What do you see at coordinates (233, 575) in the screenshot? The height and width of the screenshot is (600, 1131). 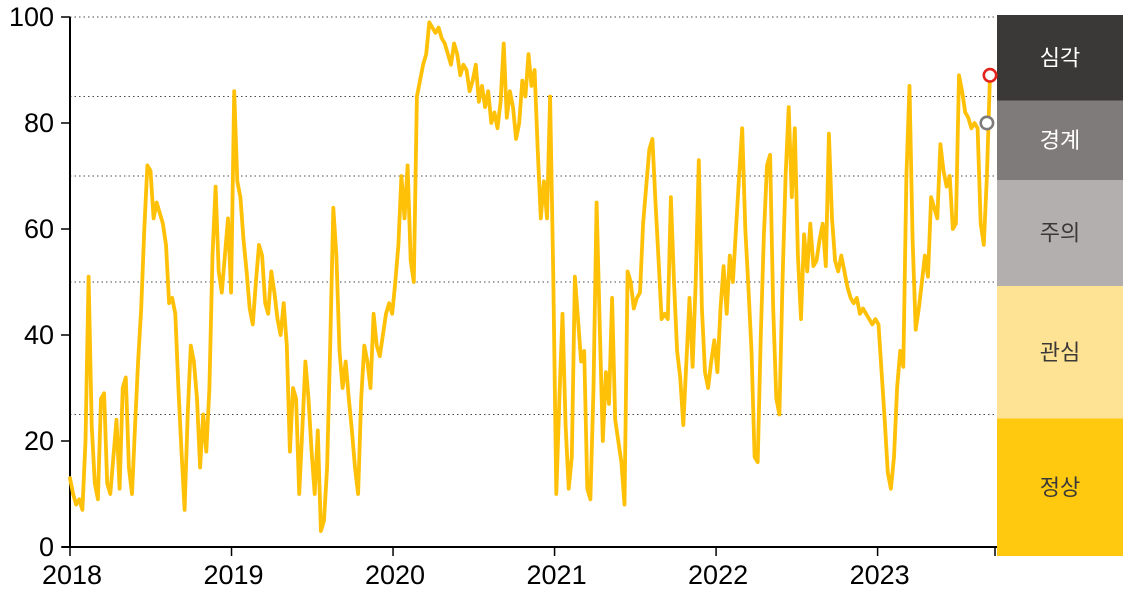 I see `x-tick-label: 2019` at bounding box center [233, 575].